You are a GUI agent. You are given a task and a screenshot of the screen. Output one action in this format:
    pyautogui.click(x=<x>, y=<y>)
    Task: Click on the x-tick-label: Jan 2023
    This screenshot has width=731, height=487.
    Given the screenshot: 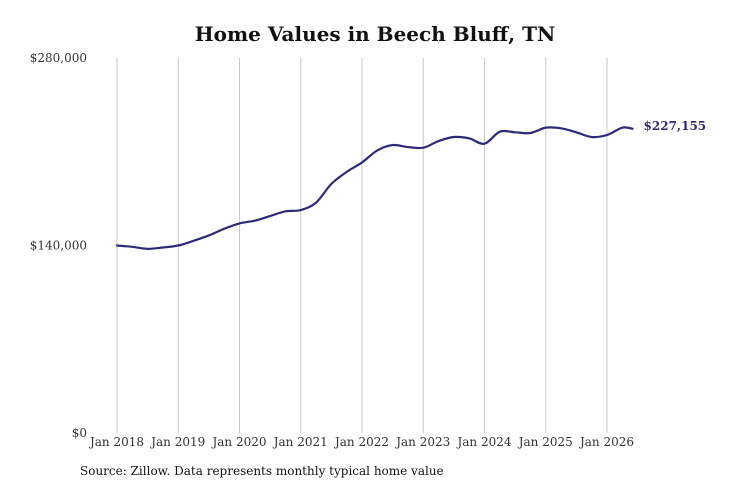 What is the action you would take?
    pyautogui.click(x=422, y=442)
    